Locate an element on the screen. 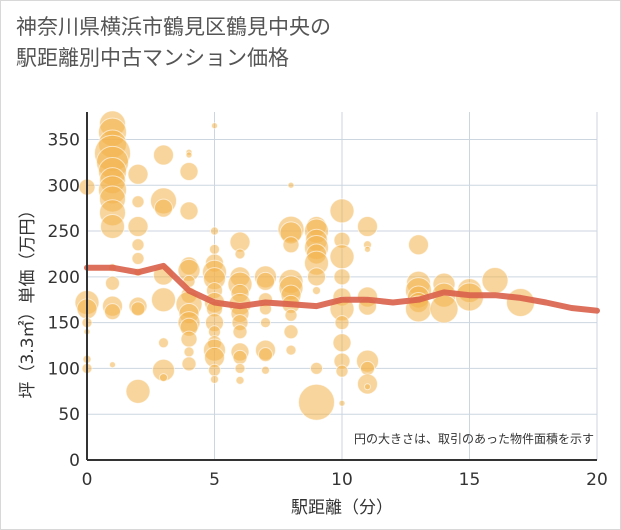 This screenshot has width=621, height=530. x-tick-label: 20 is located at coordinates (597, 480).